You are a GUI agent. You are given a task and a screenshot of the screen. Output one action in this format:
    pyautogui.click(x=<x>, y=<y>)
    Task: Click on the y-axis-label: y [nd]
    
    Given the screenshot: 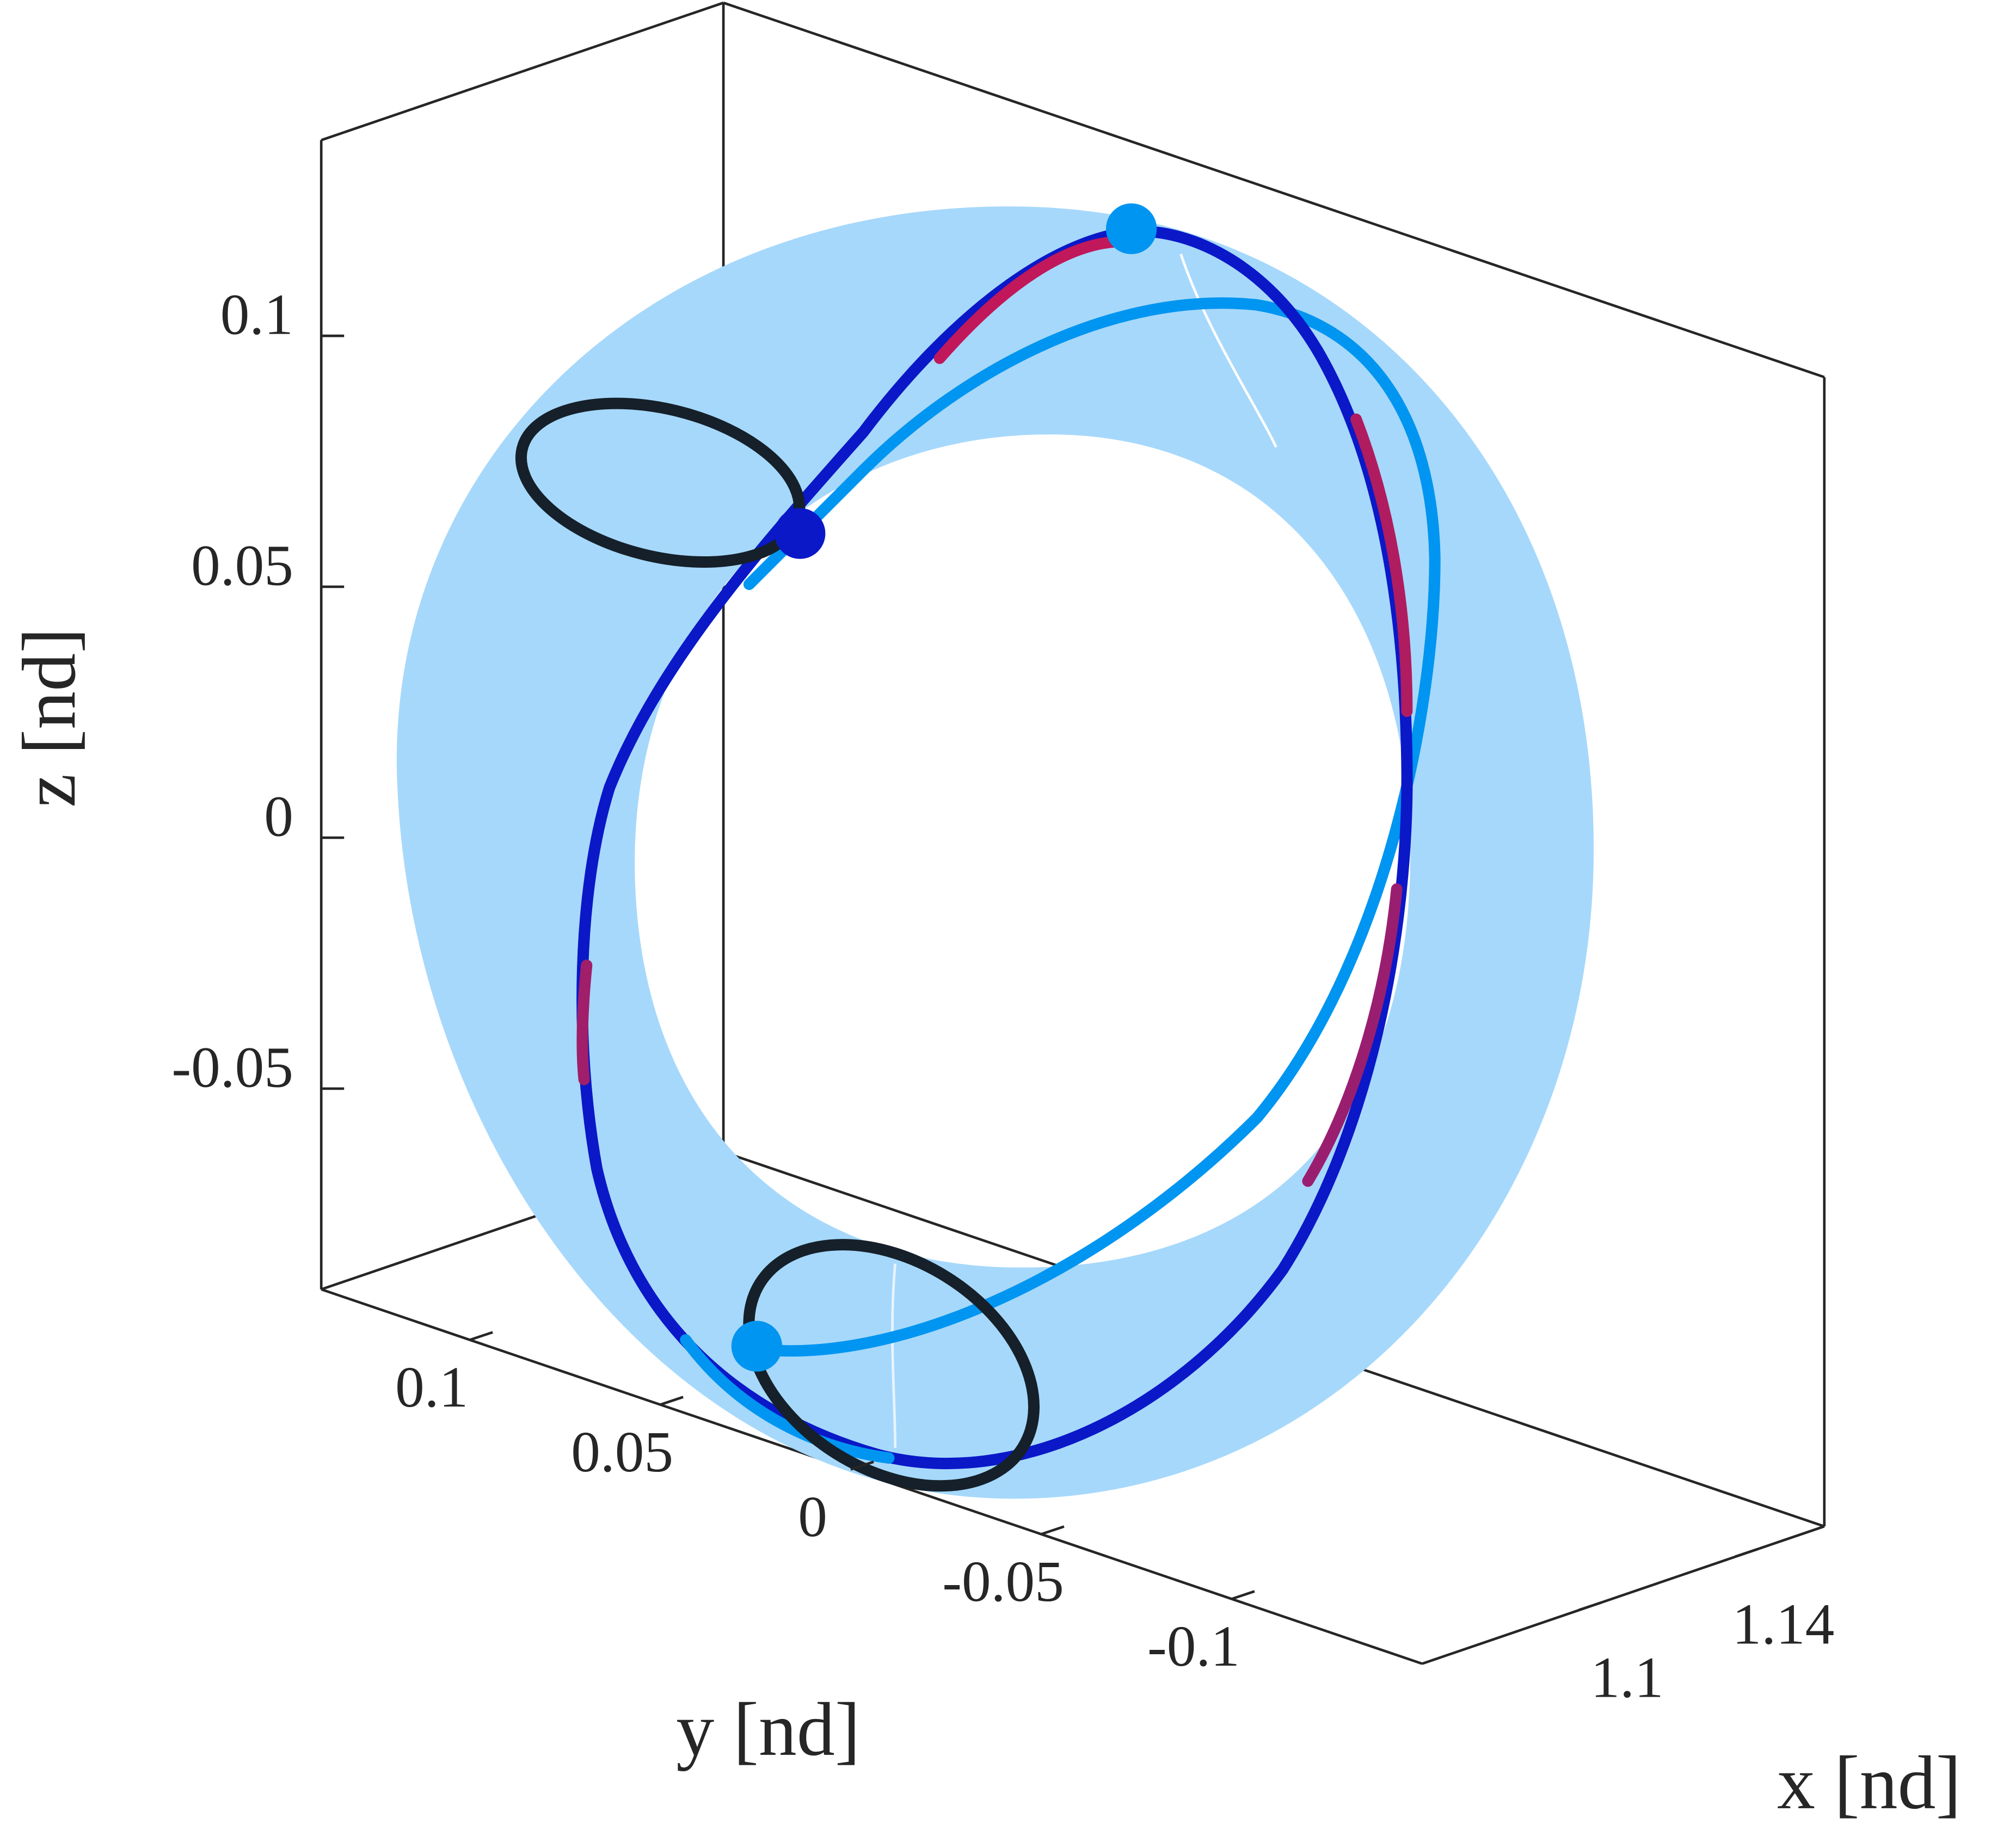 What is the action you would take?
    pyautogui.click(x=768, y=1729)
    